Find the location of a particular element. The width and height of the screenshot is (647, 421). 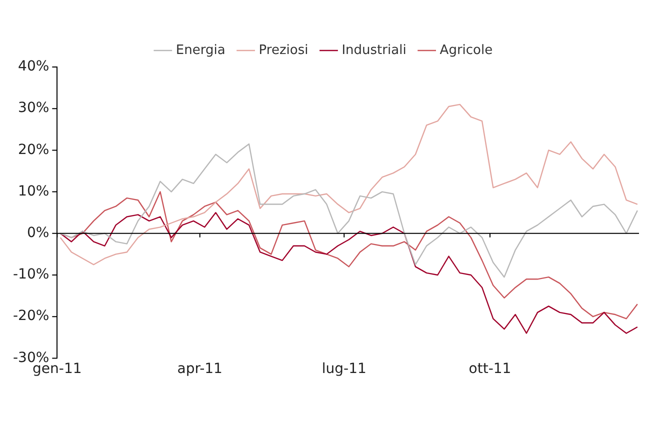

y-tick-label: 0% is located at coordinates (38, 233).